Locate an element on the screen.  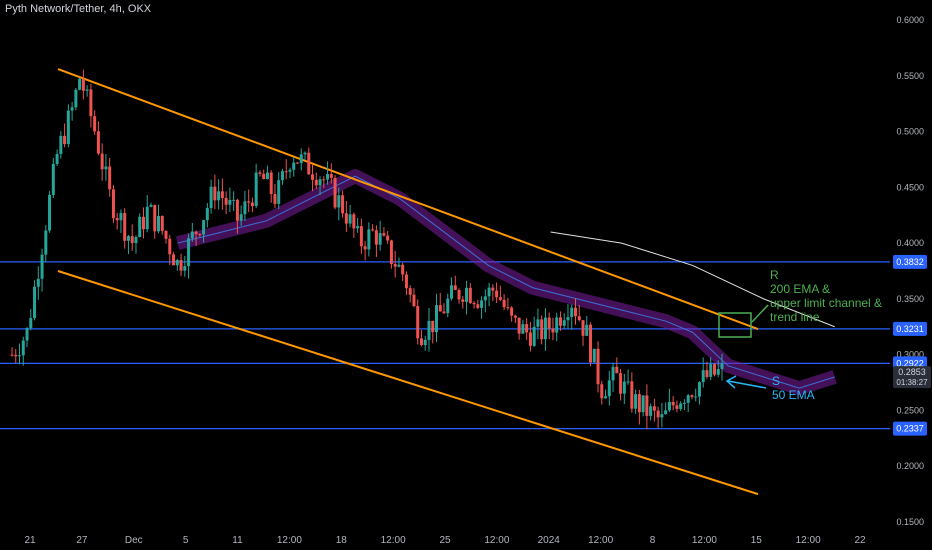
resistance-box is located at coordinates (735, 325).